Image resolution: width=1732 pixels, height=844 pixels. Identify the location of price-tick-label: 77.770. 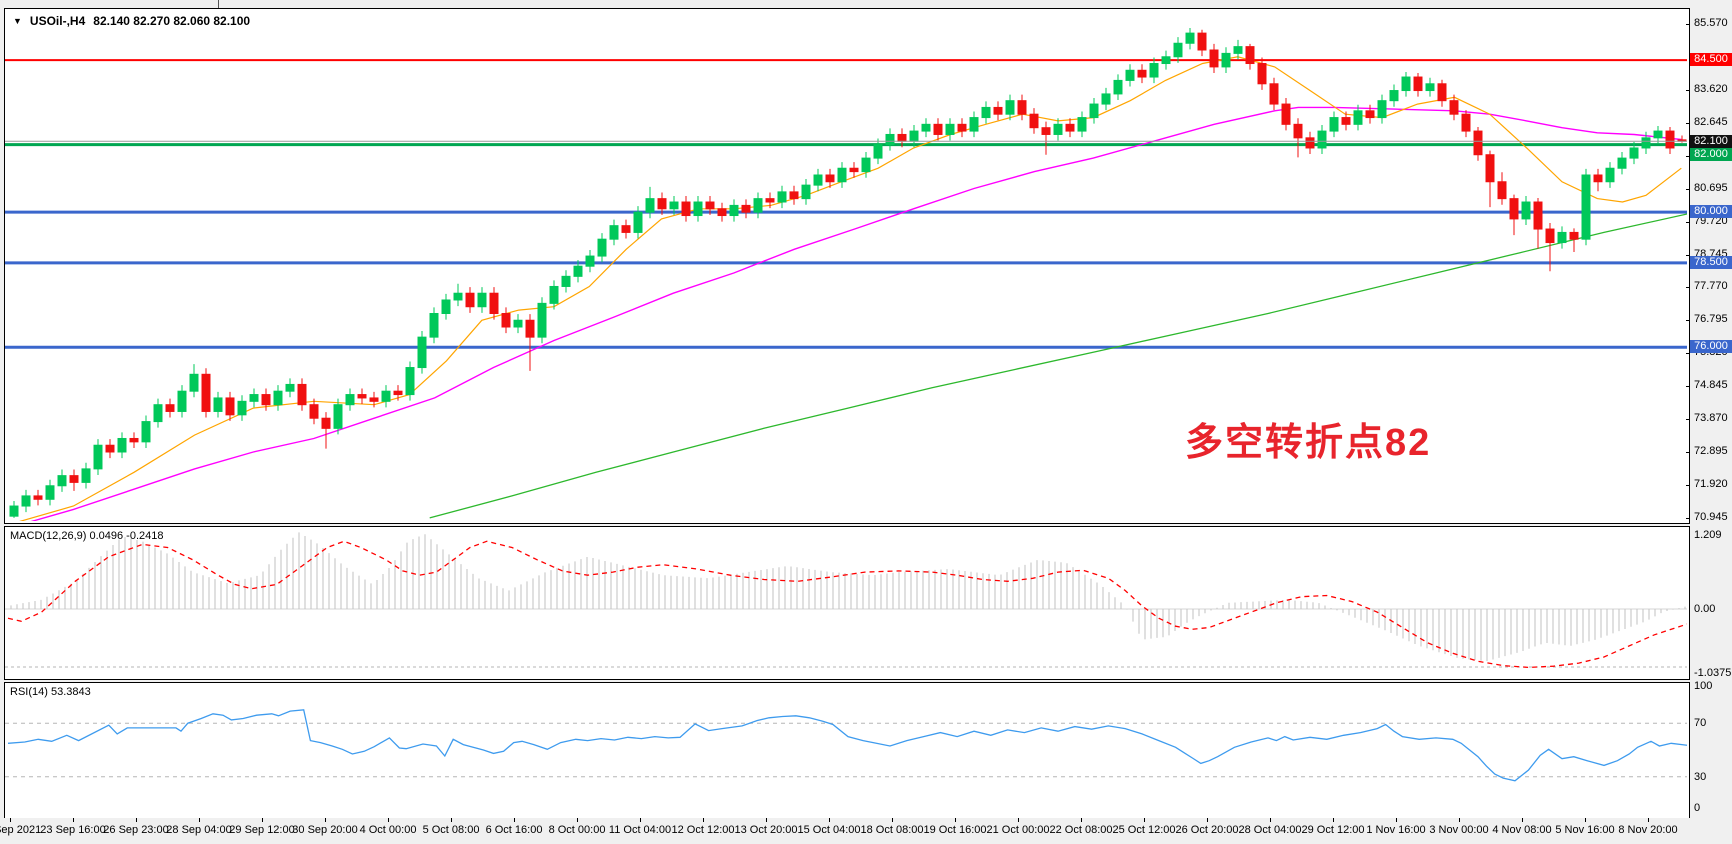
(1711, 286).